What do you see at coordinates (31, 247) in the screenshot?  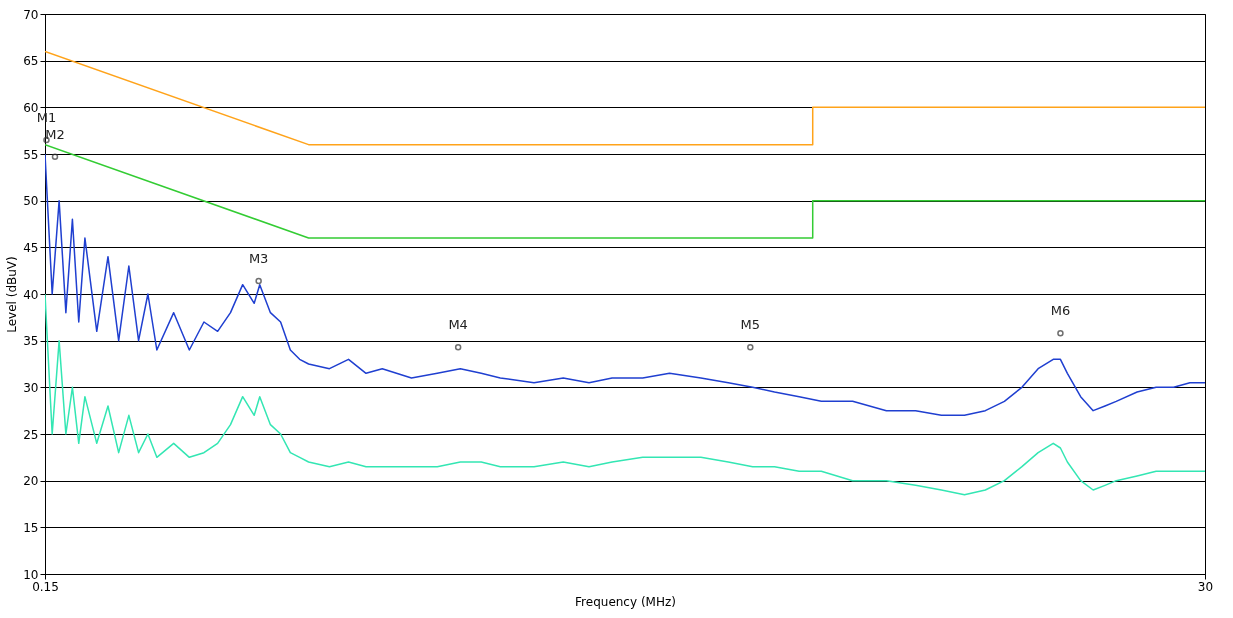 I see `y-tick-label: 45` at bounding box center [31, 247].